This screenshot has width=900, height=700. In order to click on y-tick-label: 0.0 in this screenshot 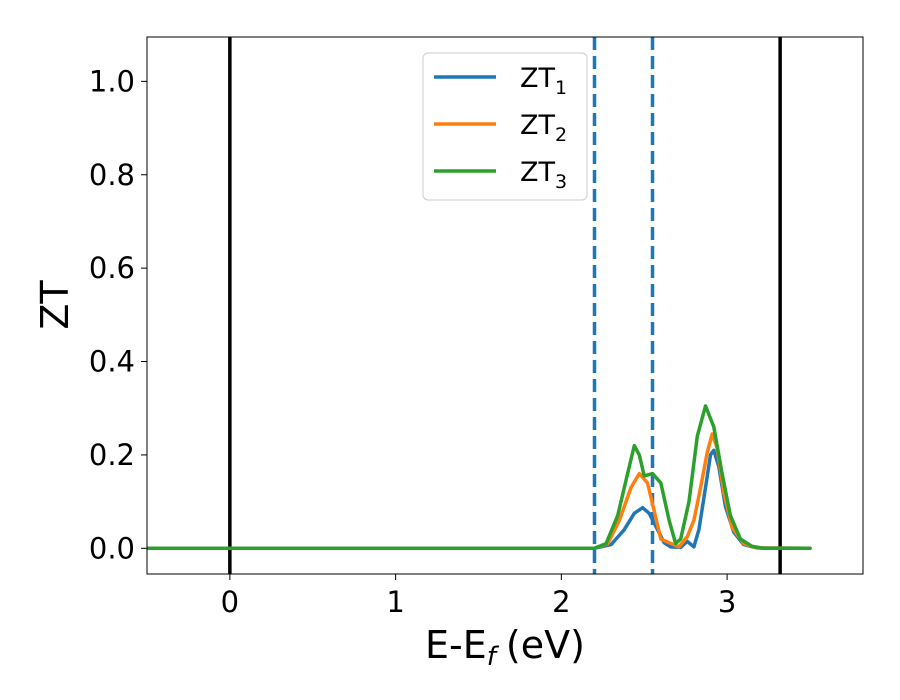, I will do `click(112, 548)`.